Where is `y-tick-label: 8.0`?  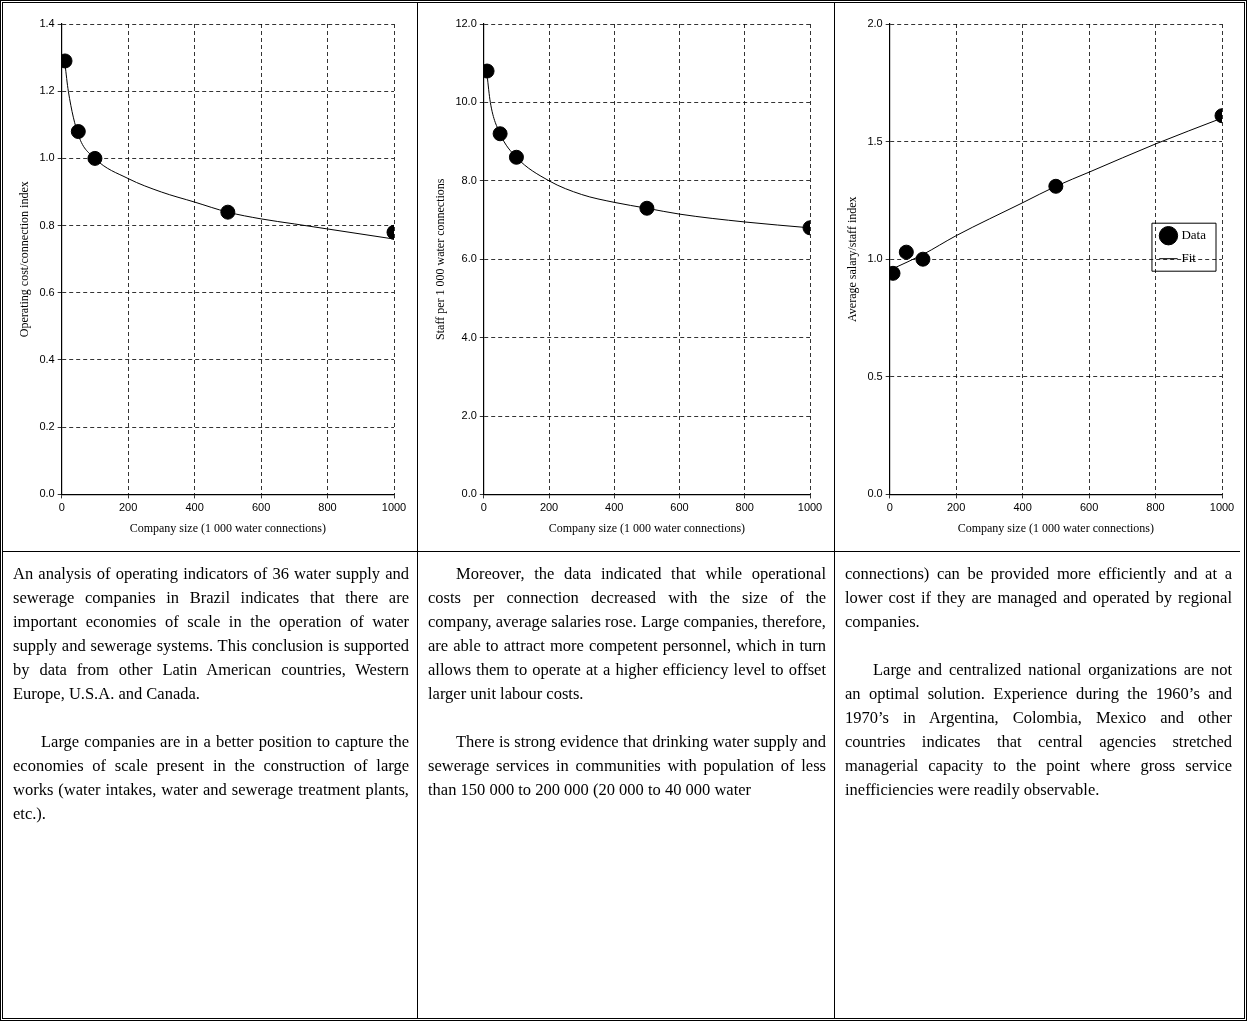 y-tick-label: 8.0 is located at coordinates (469, 179).